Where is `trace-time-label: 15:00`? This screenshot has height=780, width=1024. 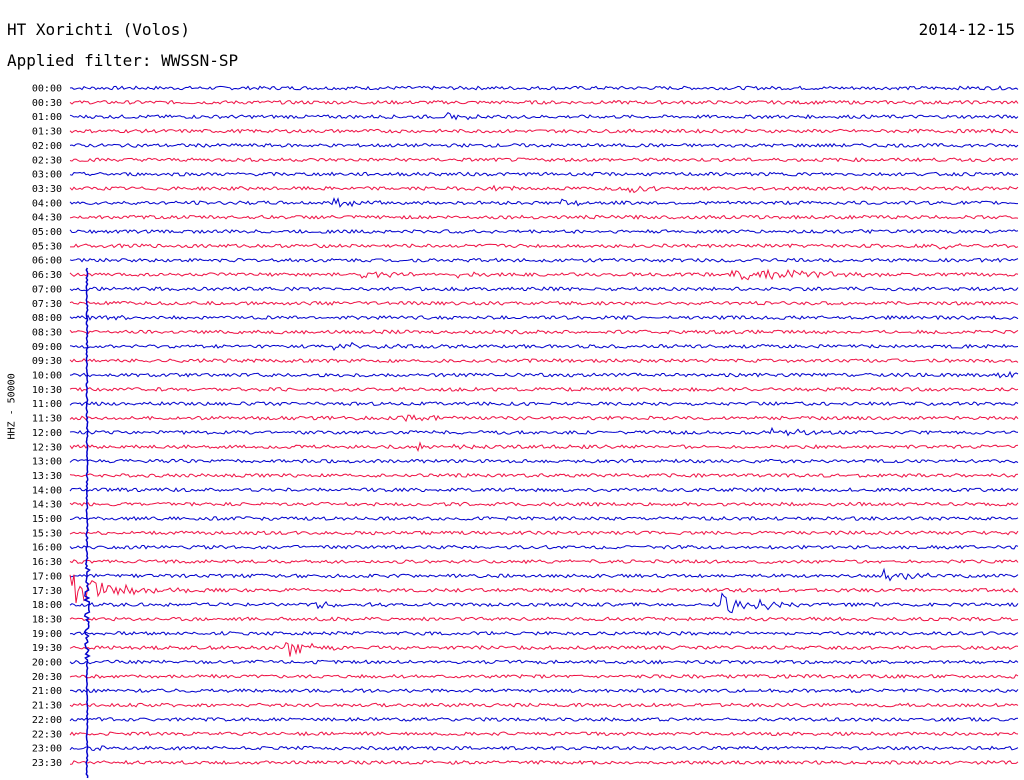
trace-time-label: 15:00 is located at coordinates (47, 519).